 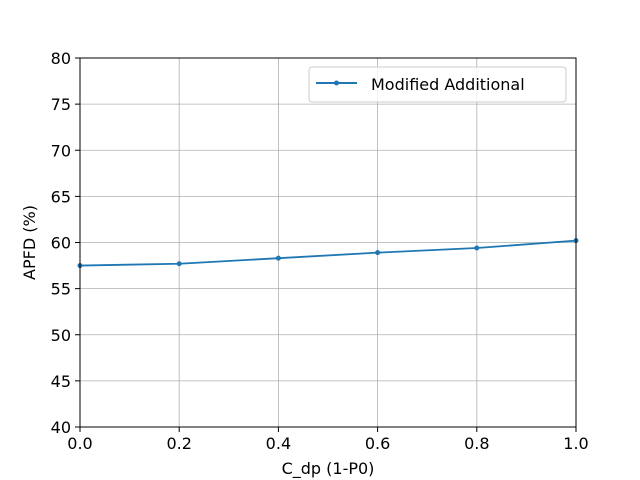 I want to click on y-tick-label: 55, so click(x=61, y=289).